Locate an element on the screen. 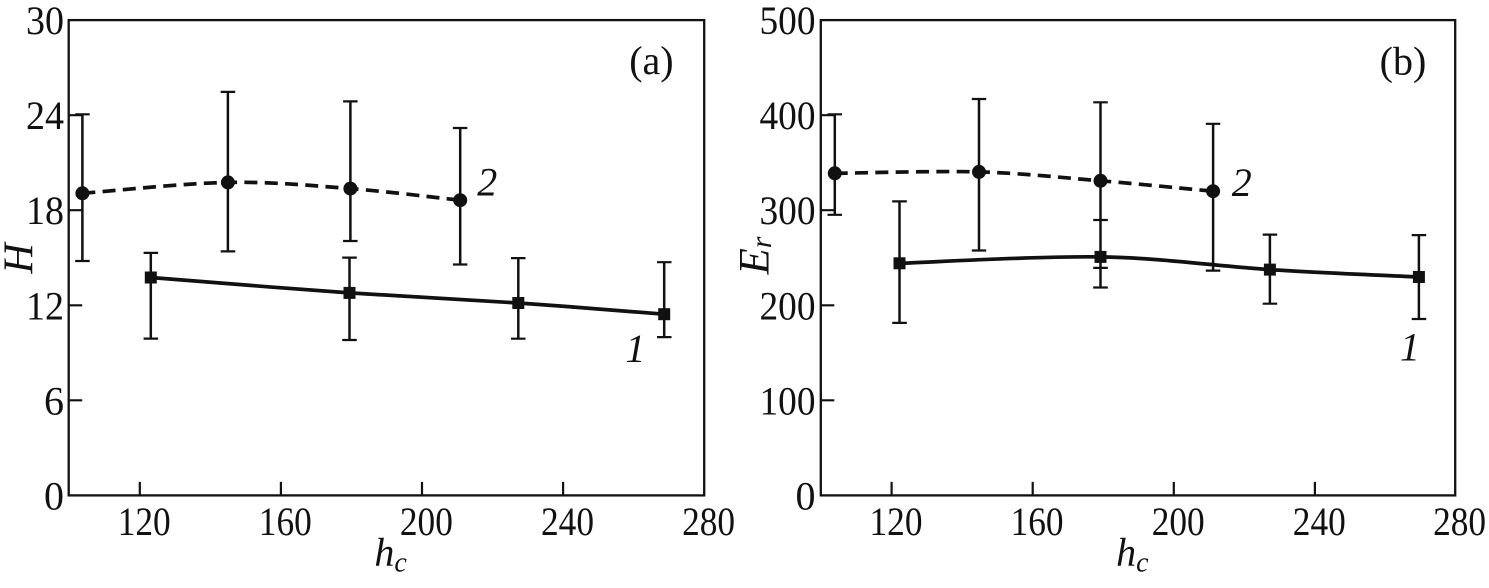 This screenshot has height=588, width=1489. svg-text: 24 is located at coordinates (45, 115).